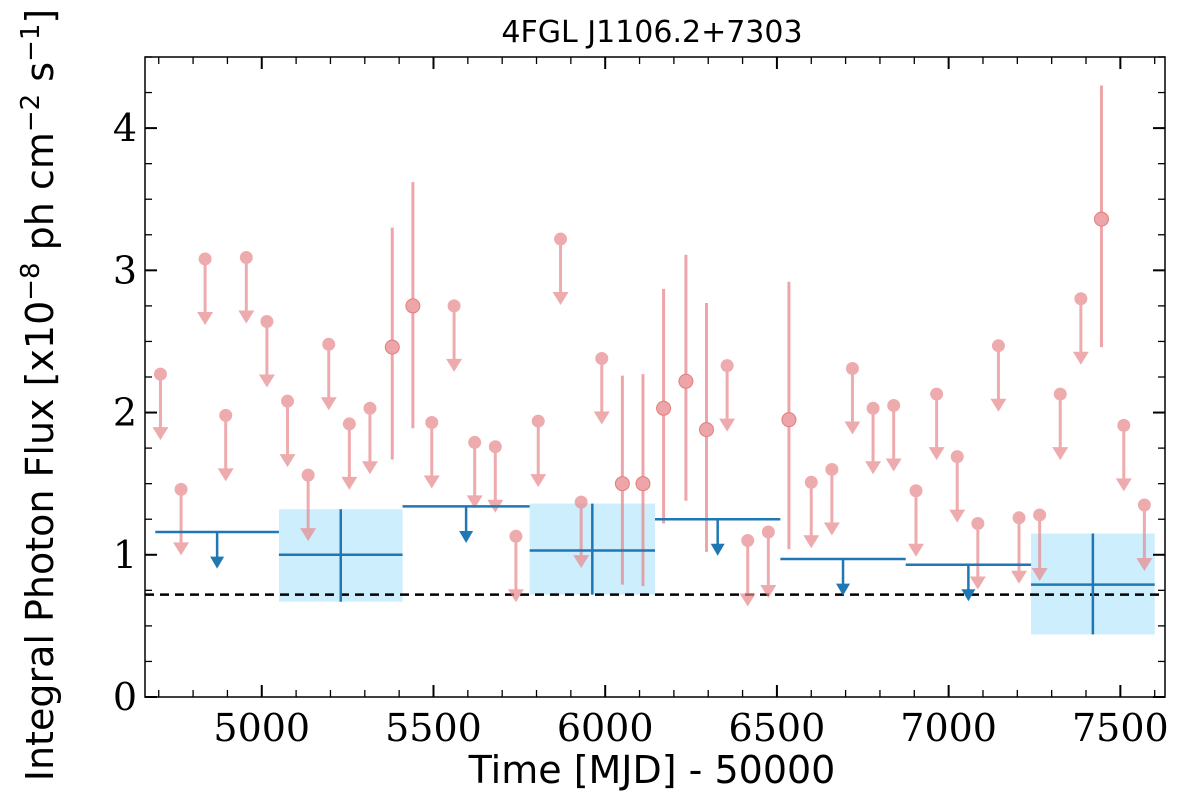 The width and height of the screenshot is (1200, 800). What do you see at coordinates (1120, 728) in the screenshot?
I see `x-tick-label: 7500` at bounding box center [1120, 728].